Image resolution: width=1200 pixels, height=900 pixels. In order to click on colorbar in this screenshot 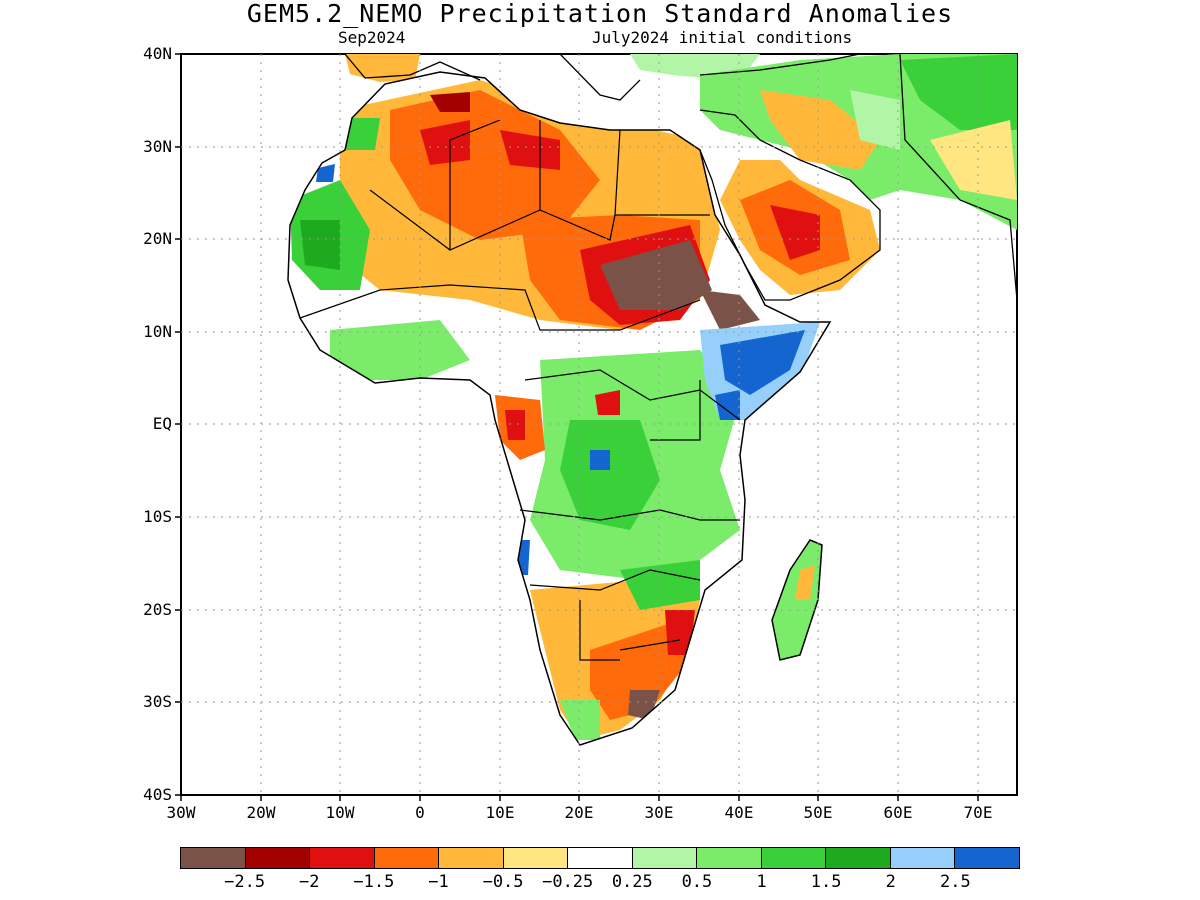, I will do `click(600, 858)`.